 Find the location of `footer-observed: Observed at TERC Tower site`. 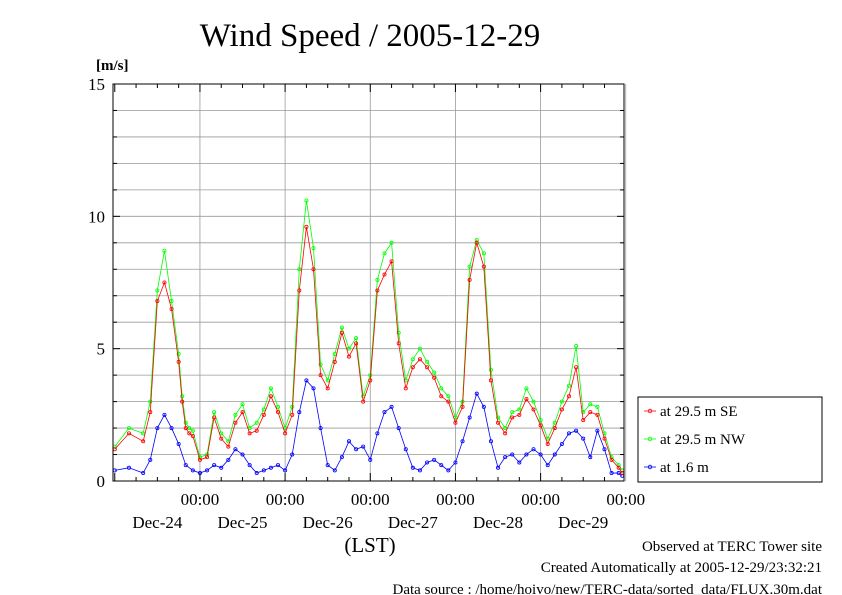

footer-observed: Observed at TERC Tower site is located at coordinates (732, 547).